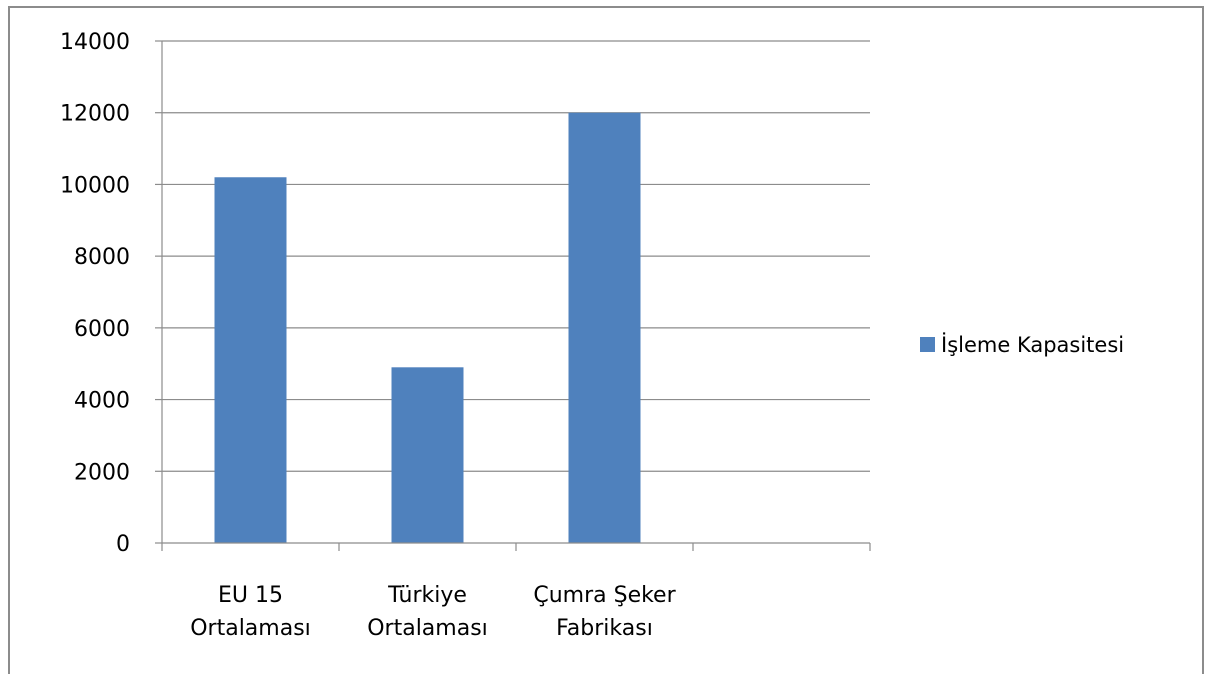  Describe the element at coordinates (102, 329) in the screenshot. I see `y-tick-label: 6000` at that location.